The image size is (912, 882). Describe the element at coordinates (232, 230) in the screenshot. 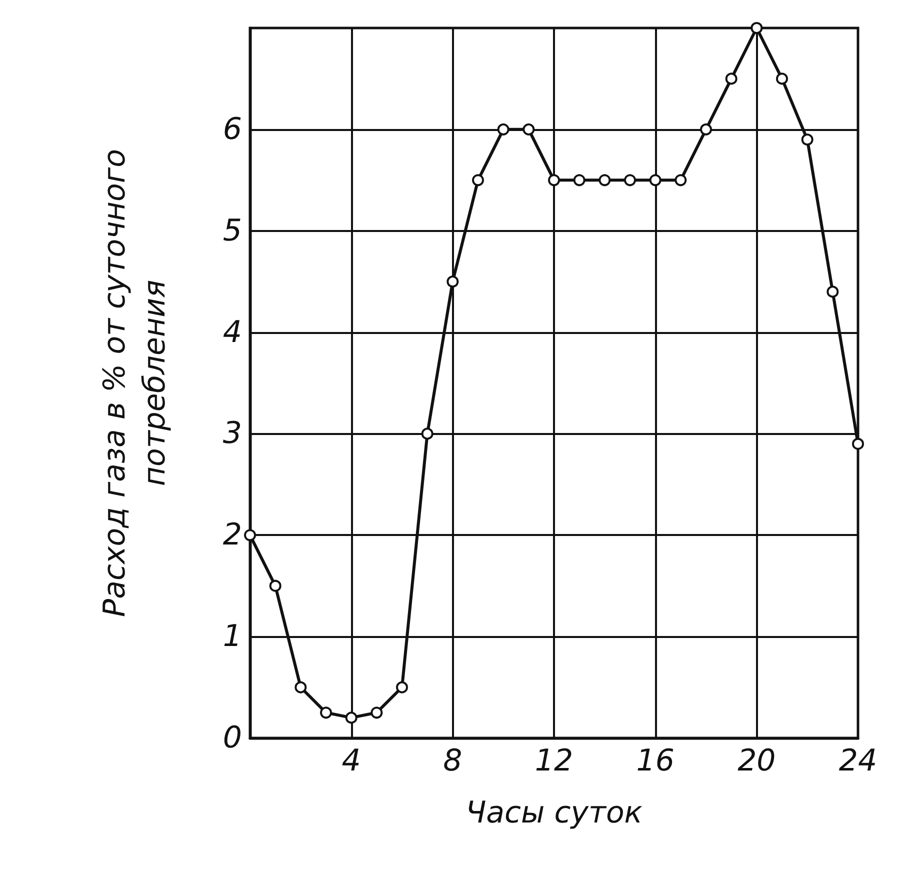

I see `y-tick-label: 5` at that location.